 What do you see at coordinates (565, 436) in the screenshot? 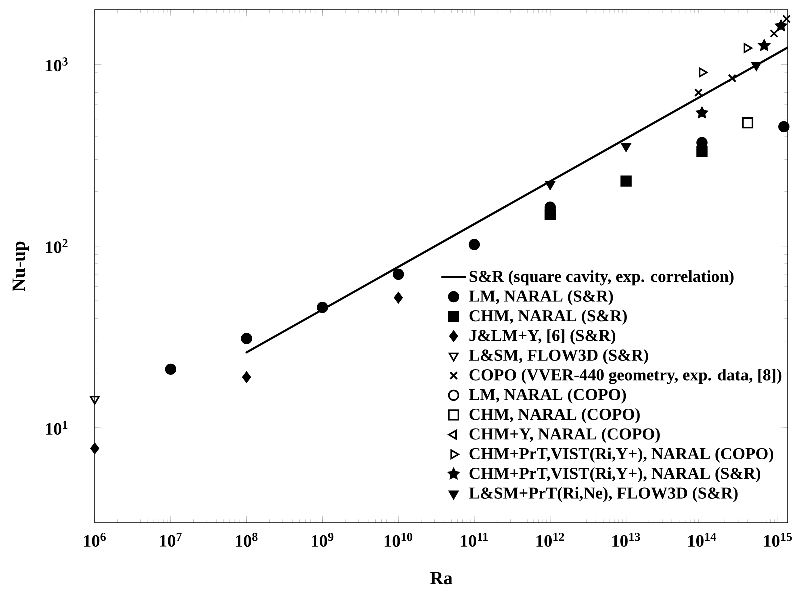
I see `legend-label: CHM+Y, NARAL (COPO)` at bounding box center [565, 436].